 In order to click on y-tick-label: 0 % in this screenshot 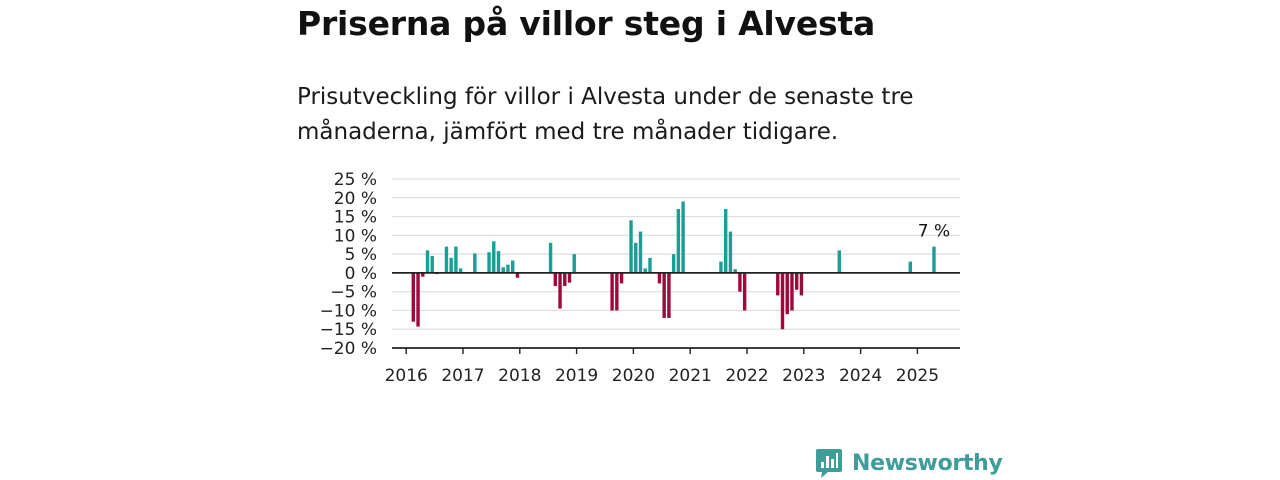, I will do `click(361, 274)`.